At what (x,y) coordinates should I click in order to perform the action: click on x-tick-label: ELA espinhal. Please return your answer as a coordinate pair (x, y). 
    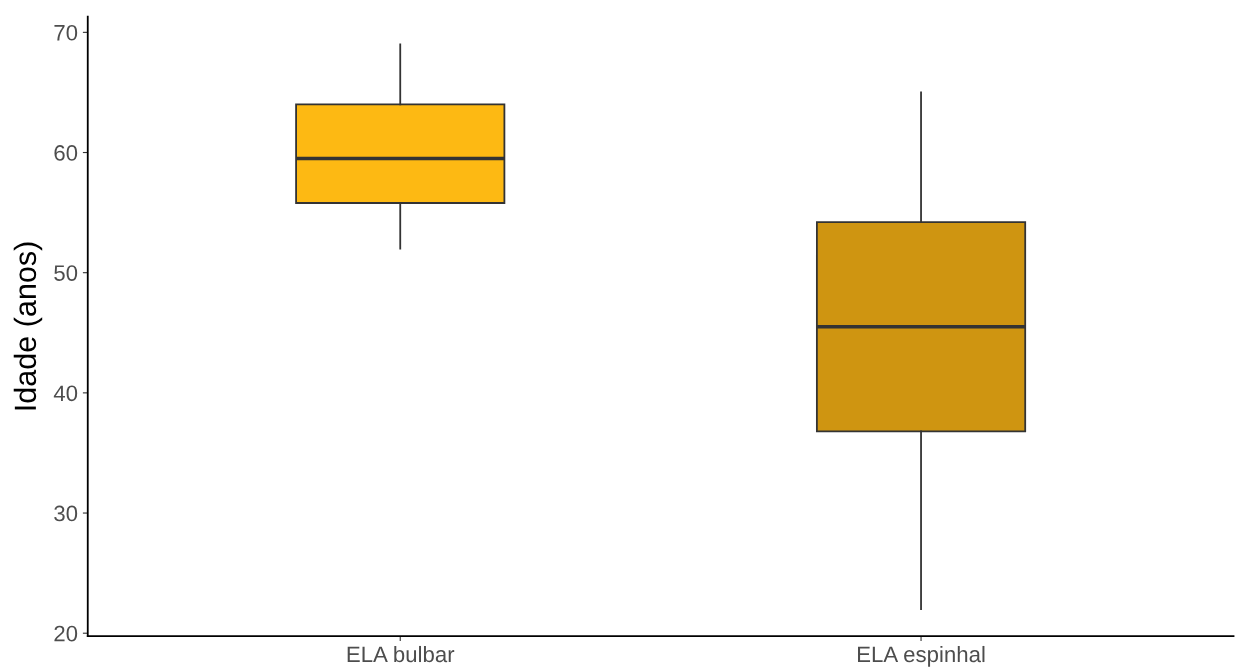
    Looking at the image, I should click on (921, 656).